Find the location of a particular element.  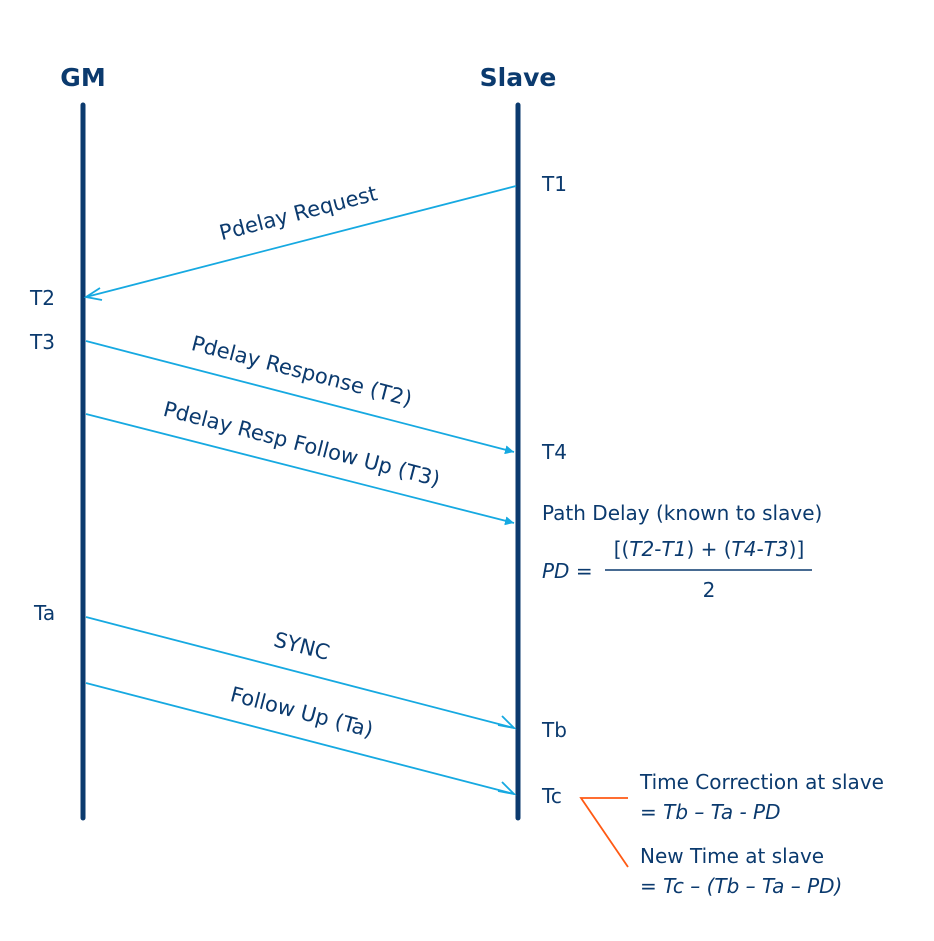

tc-bracket is located at coordinates (604, 832).